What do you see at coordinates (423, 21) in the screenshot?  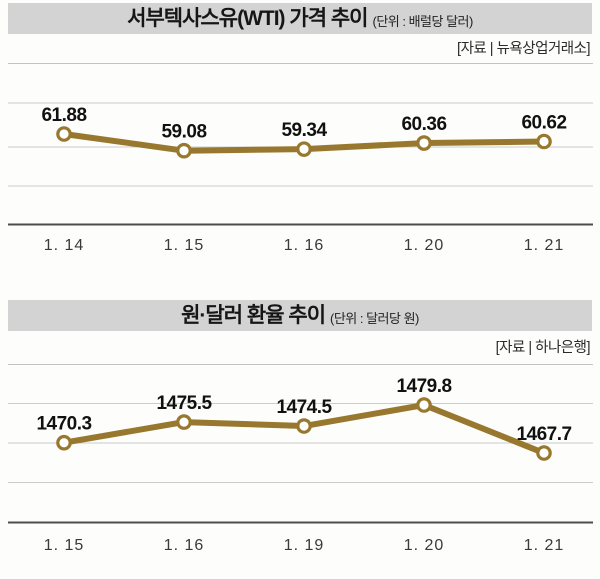 I see `wti-unit-label: (단위 : 배럴당 달러)` at bounding box center [423, 21].